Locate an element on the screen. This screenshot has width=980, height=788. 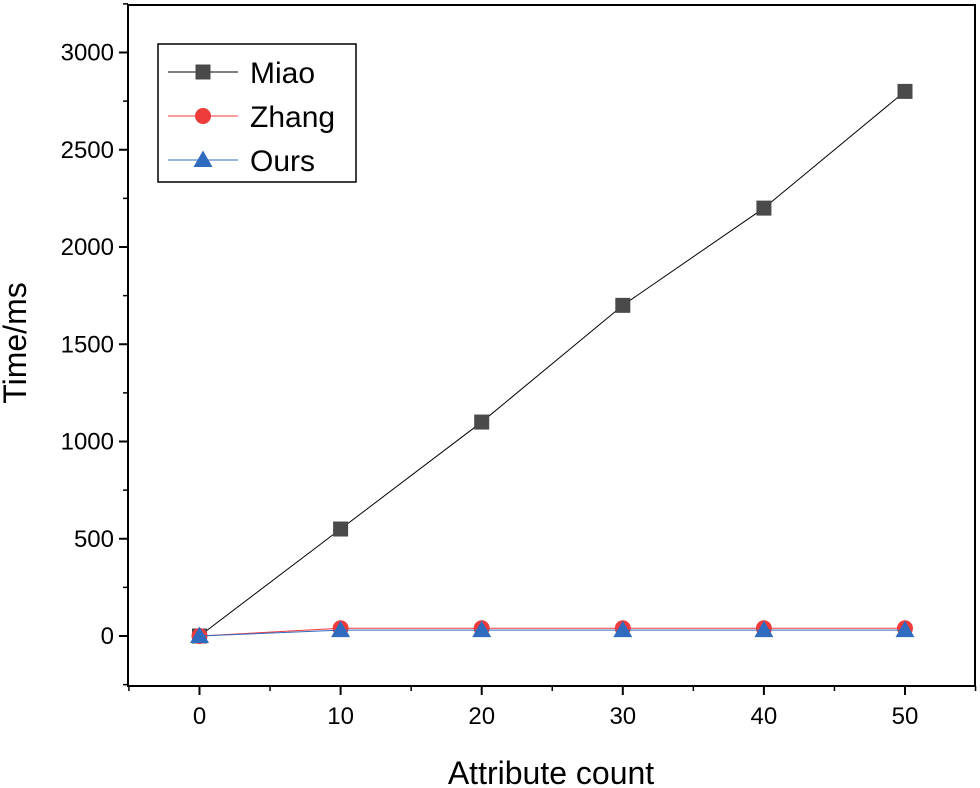
legend-entry-miao: Miao is located at coordinates (241, 73).